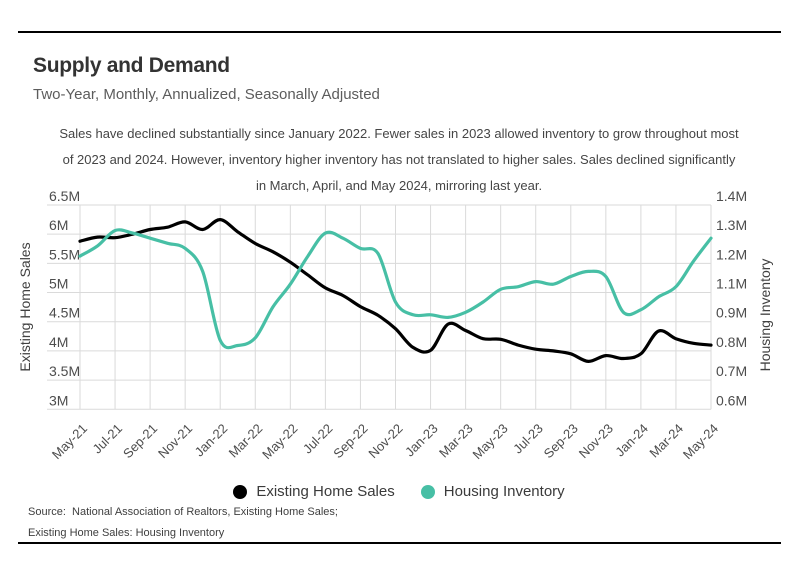 The height and width of the screenshot is (575, 798). Describe the element at coordinates (325, 491) in the screenshot. I see `legend-label: Existing Home Sales` at that location.